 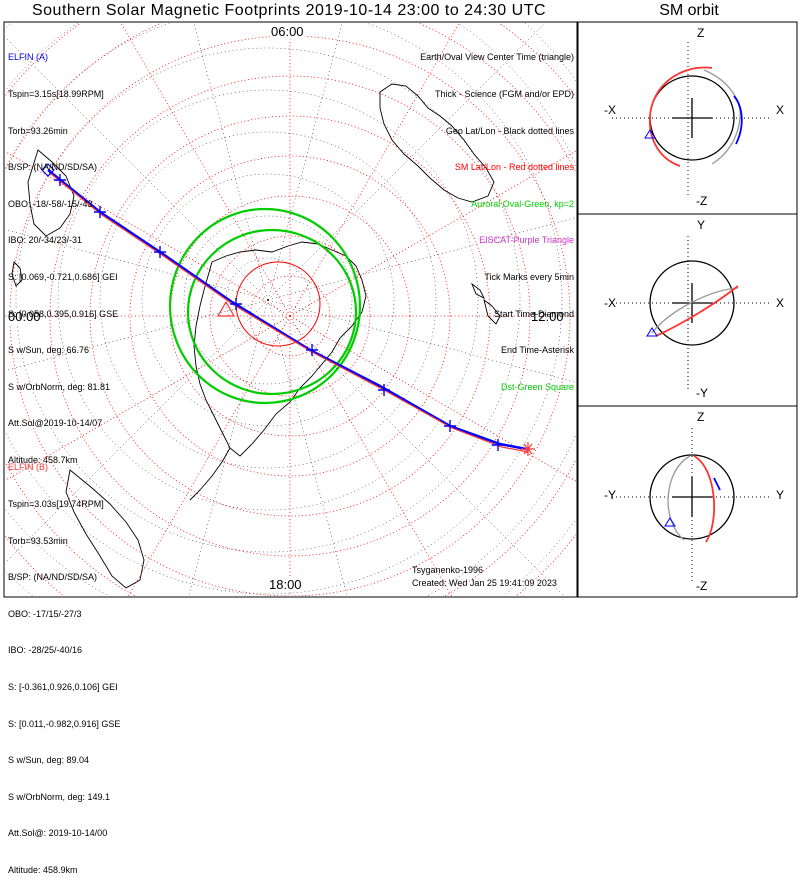 What do you see at coordinates (43, 869) in the screenshot?
I see `elfin-b-line: Altitude: 458.9km` at bounding box center [43, 869].